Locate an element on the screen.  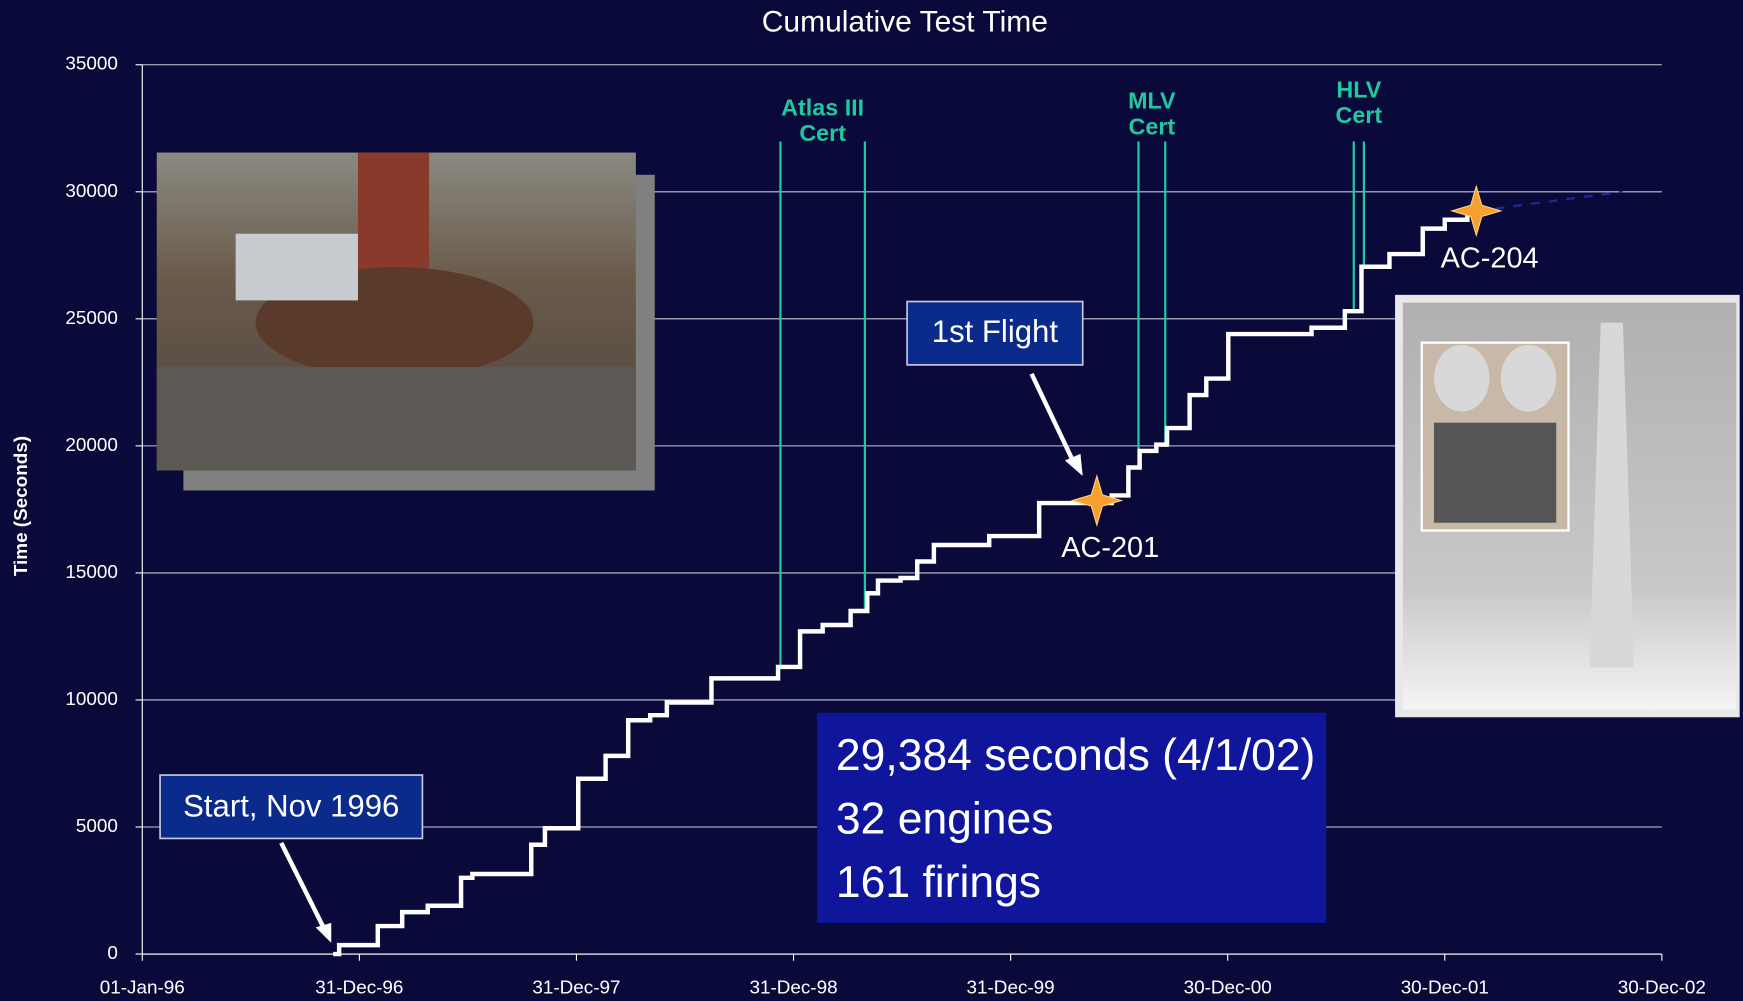
y-tick-label: 10000 is located at coordinates (91, 699).